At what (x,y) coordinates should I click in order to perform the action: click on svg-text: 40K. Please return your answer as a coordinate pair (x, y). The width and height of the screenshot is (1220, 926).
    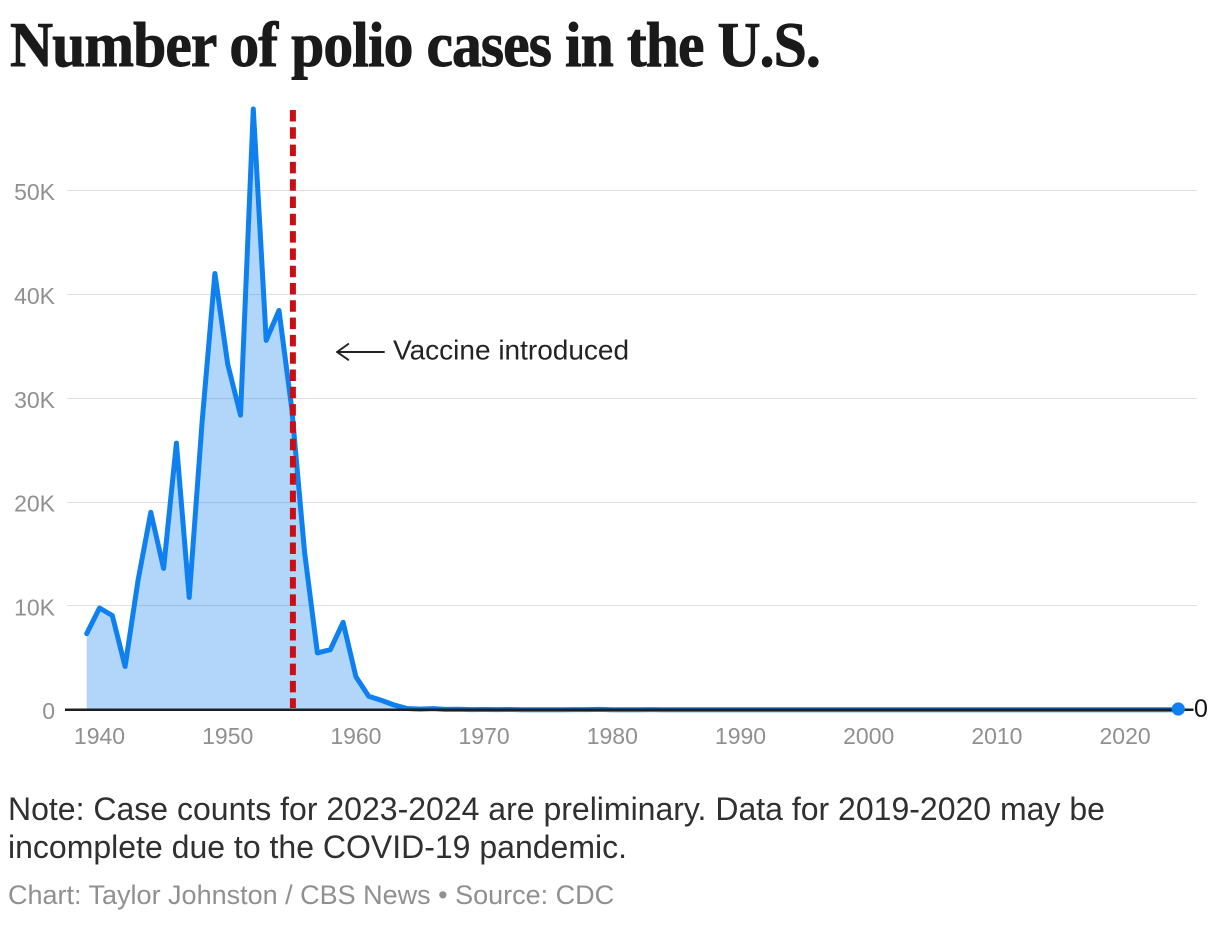
    Looking at the image, I should click on (35, 296).